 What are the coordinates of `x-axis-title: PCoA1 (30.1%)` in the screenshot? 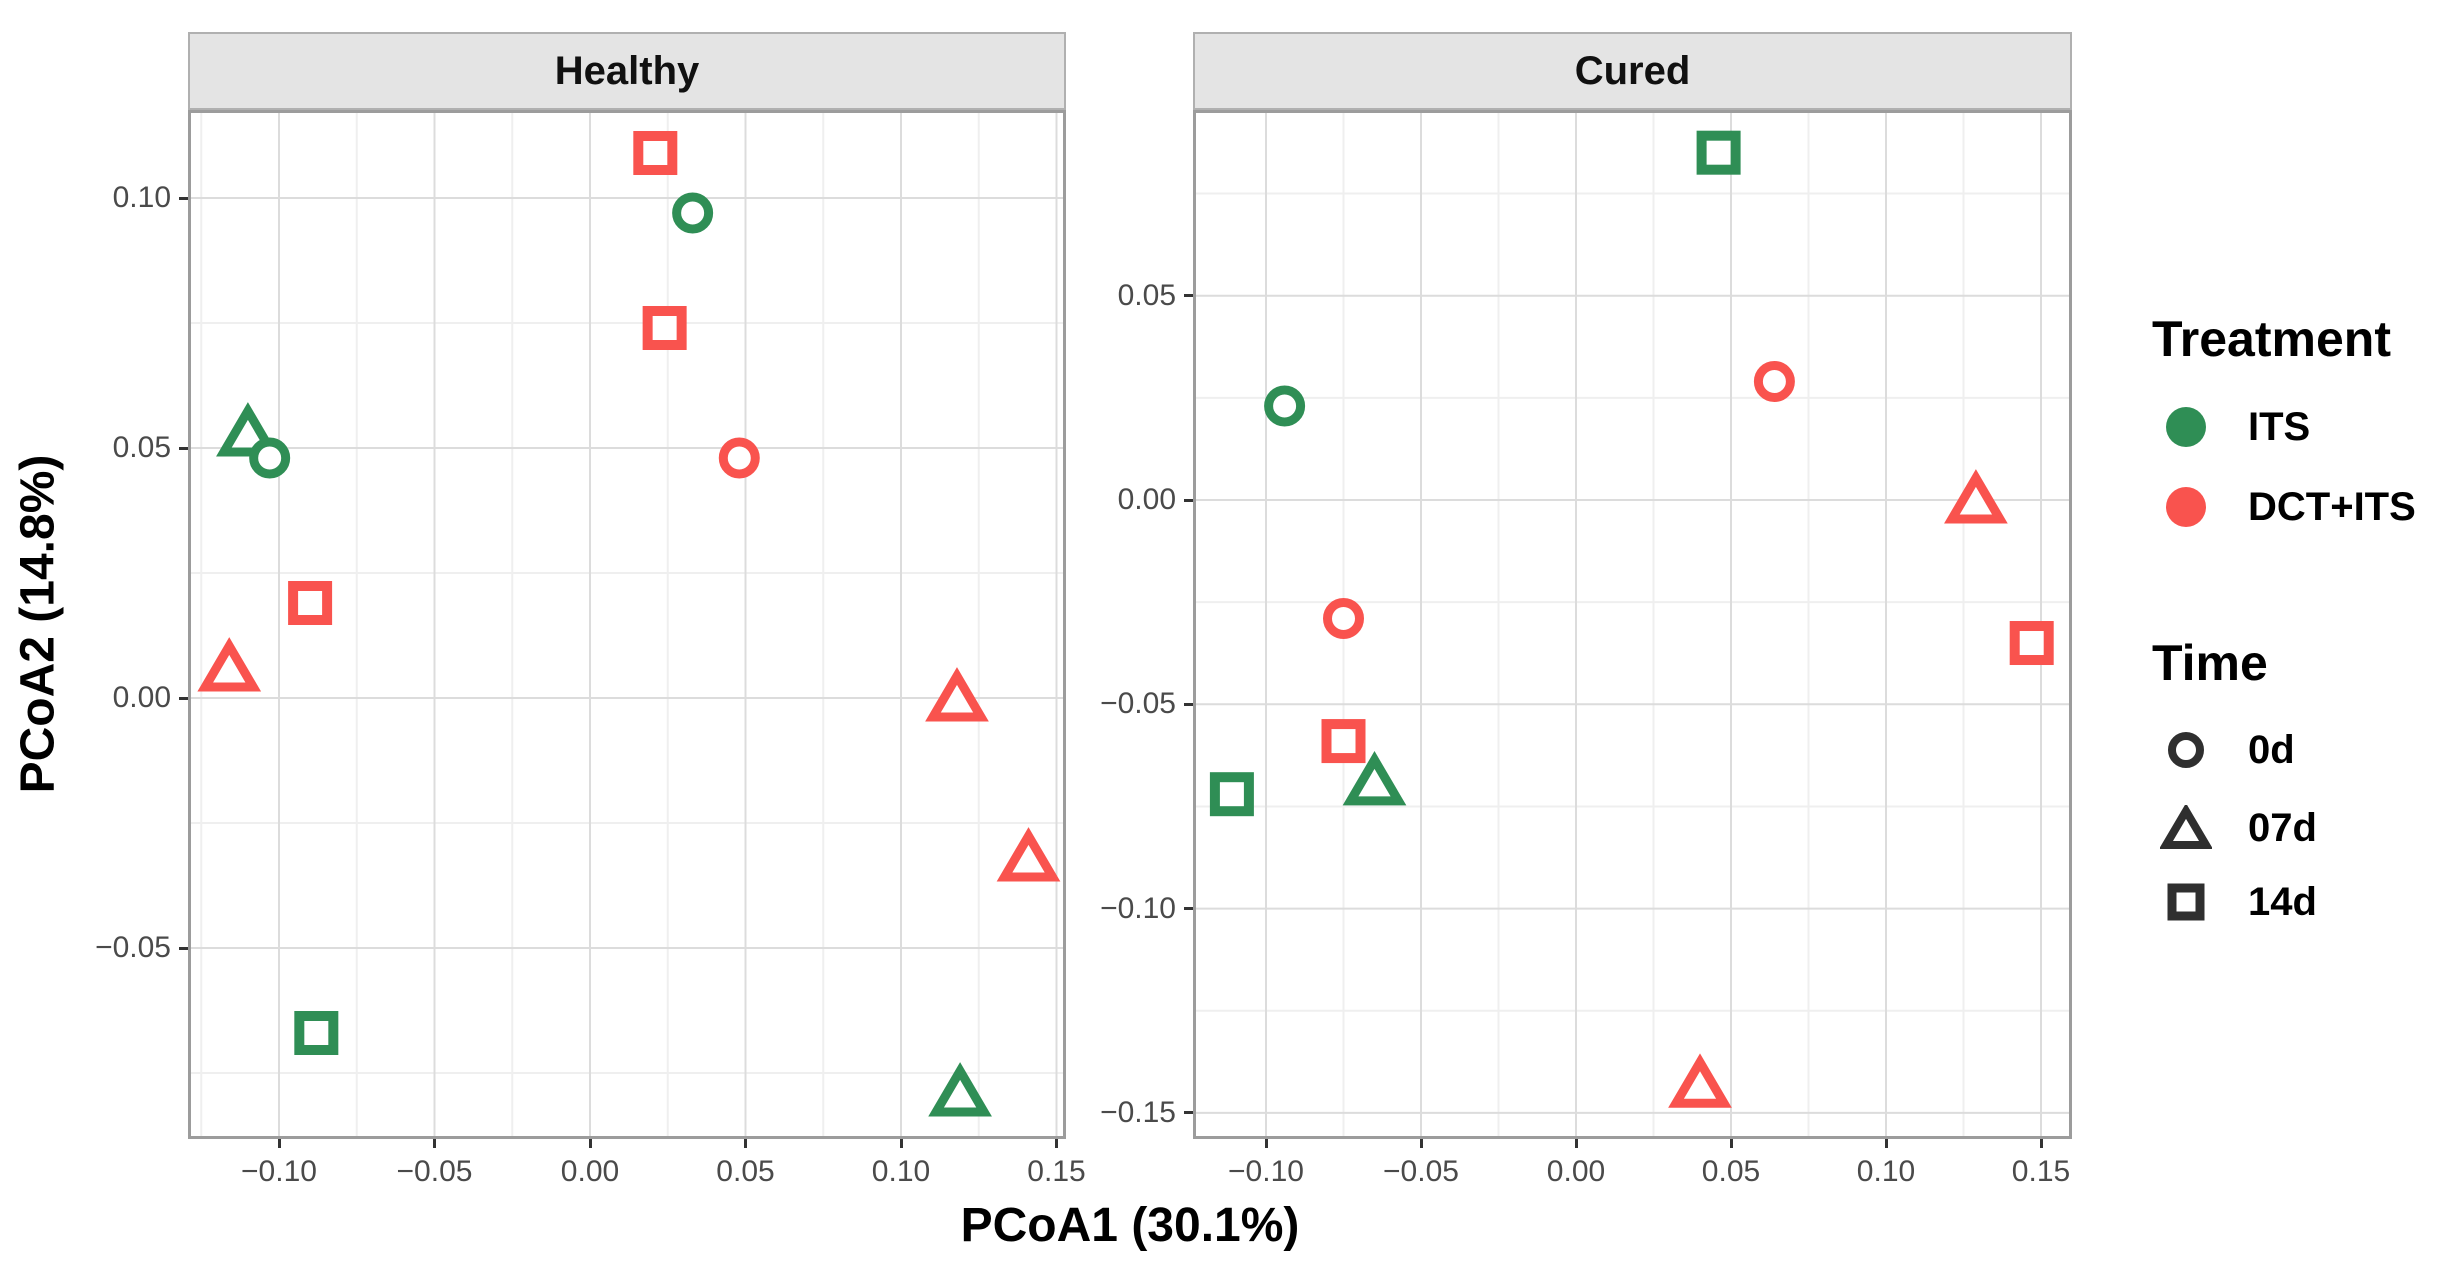 It's located at (1130, 1225).